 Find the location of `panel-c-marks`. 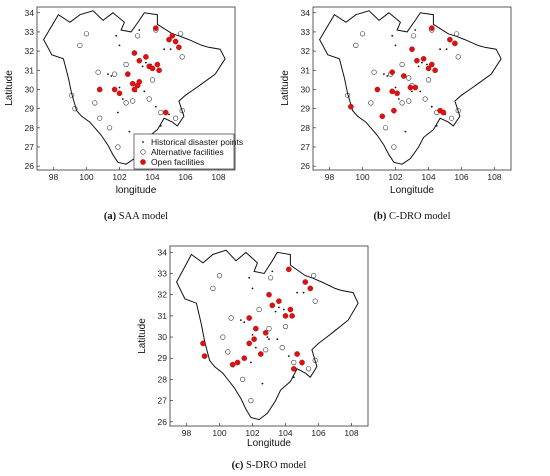

panel-c-marks is located at coordinates (259, 335).